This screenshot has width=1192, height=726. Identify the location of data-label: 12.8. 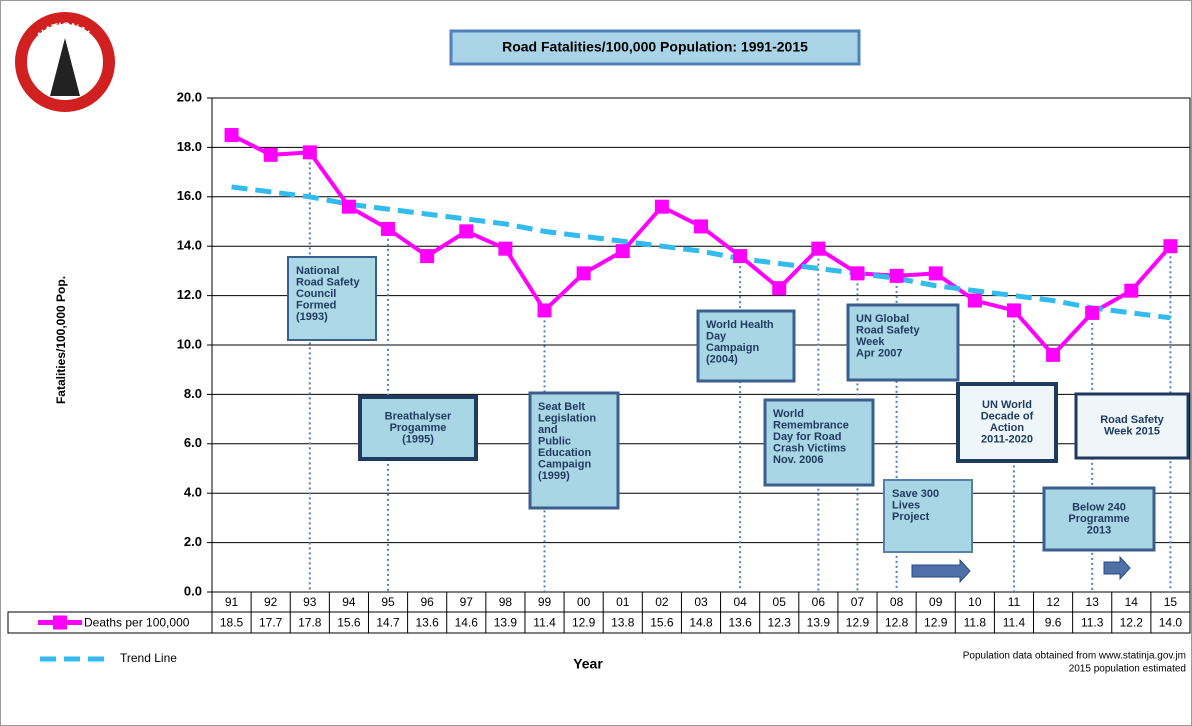
(897, 623).